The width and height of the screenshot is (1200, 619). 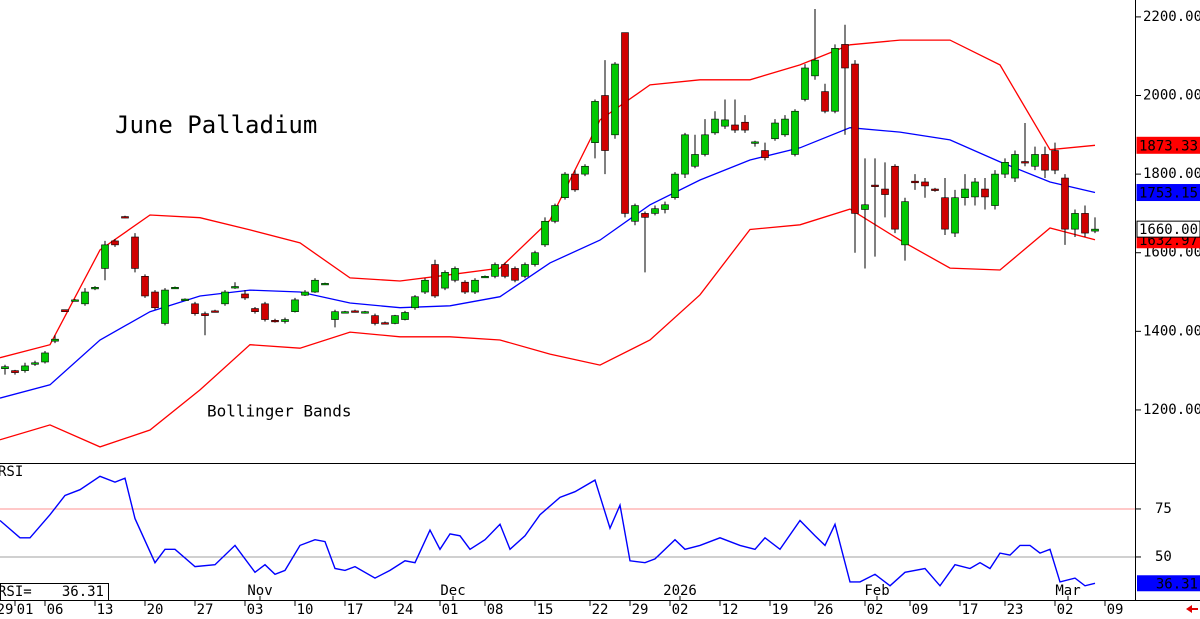 What do you see at coordinates (259, 591) in the screenshot?
I see `month-label: Nov` at bounding box center [259, 591].